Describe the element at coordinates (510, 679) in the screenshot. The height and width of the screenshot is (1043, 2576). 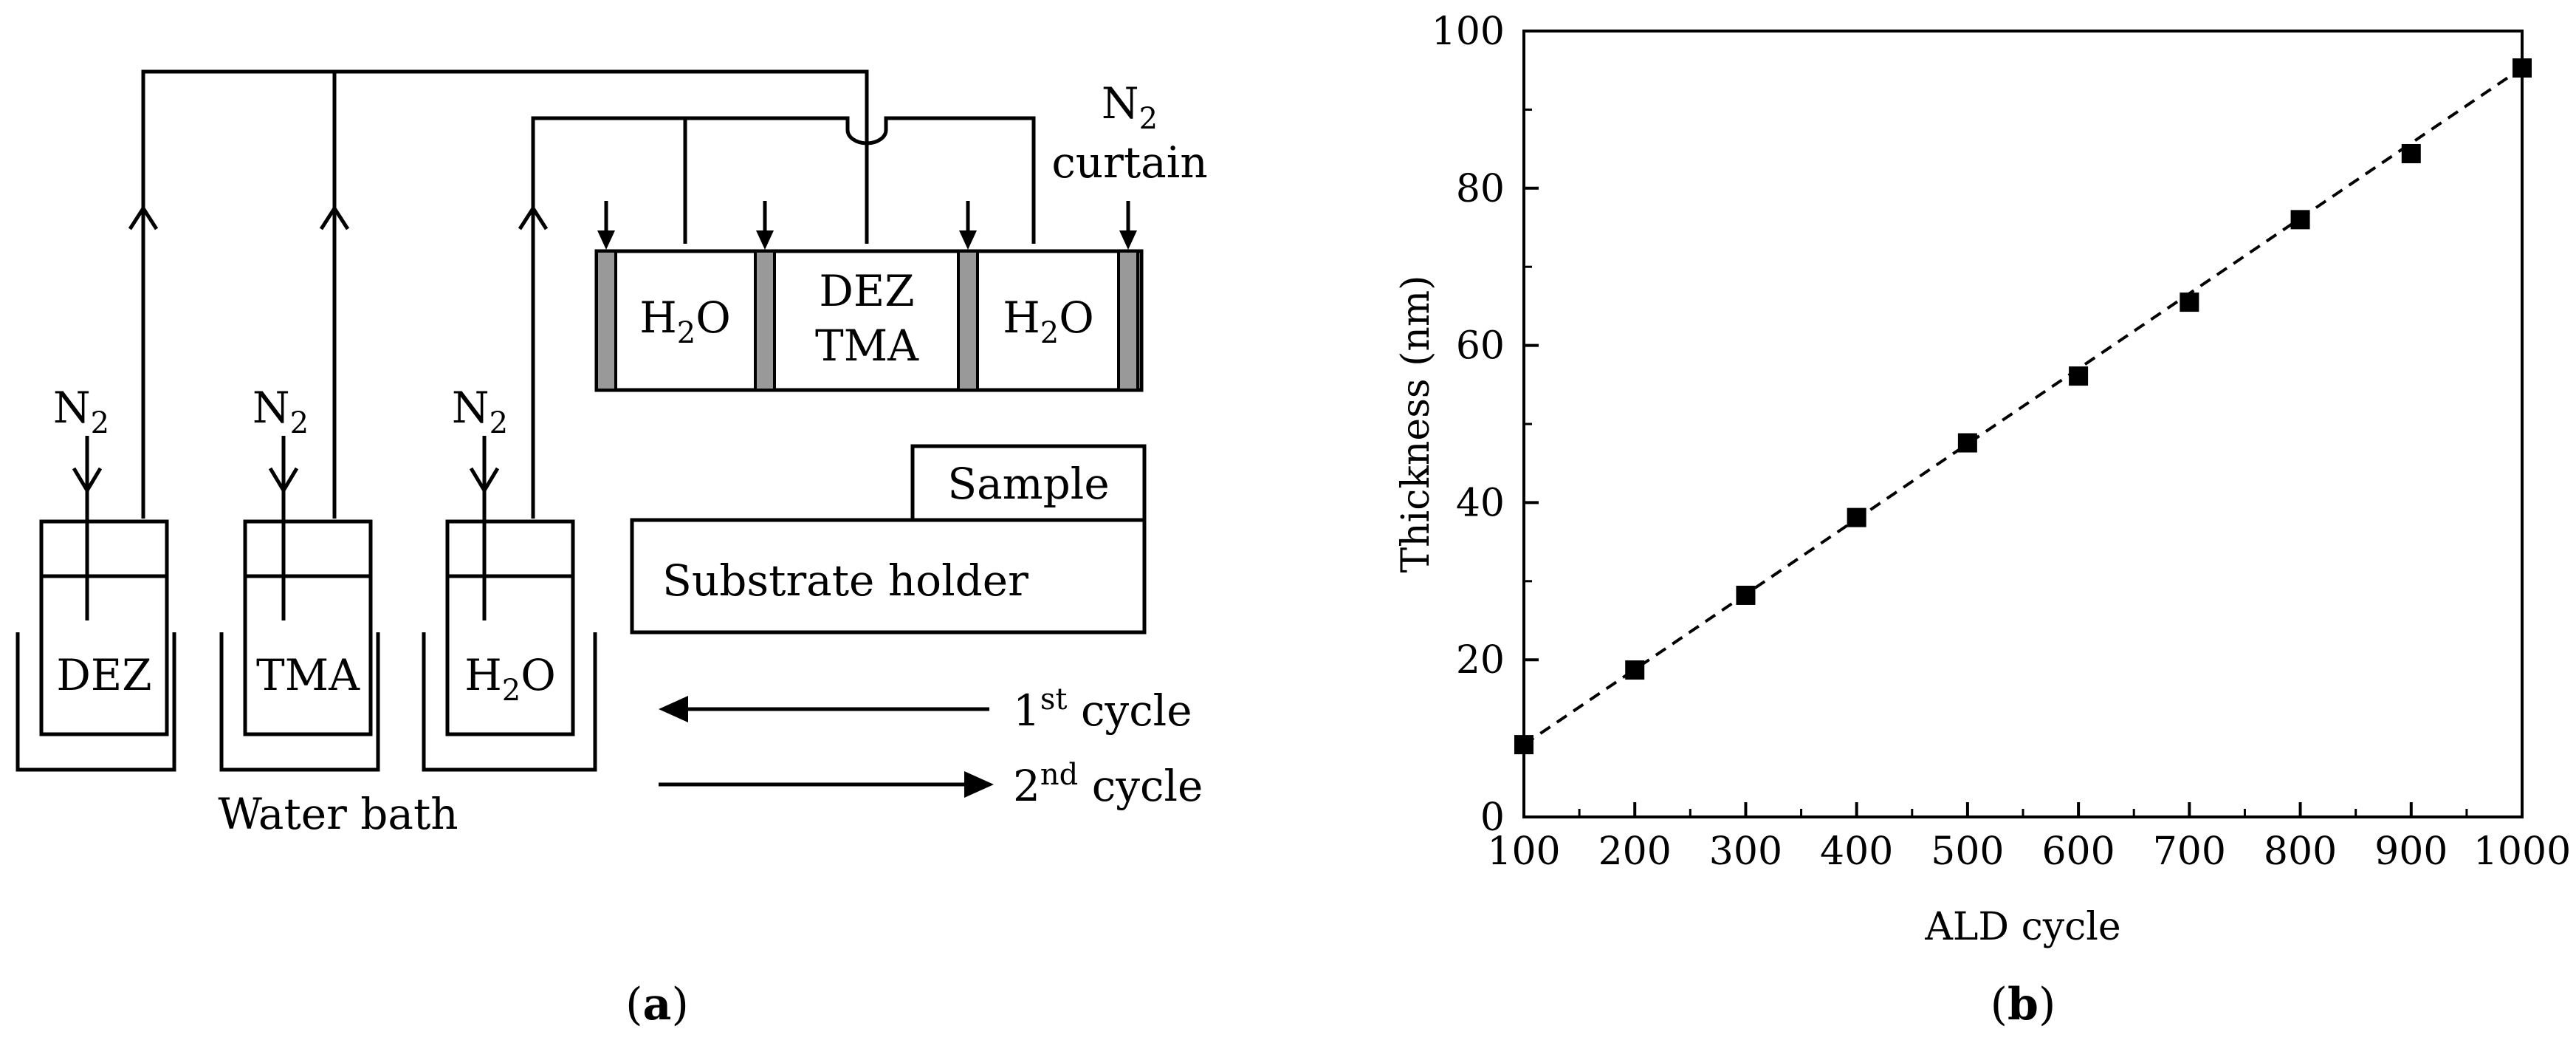
I see `bubbler-h2o-label: H2O` at that location.